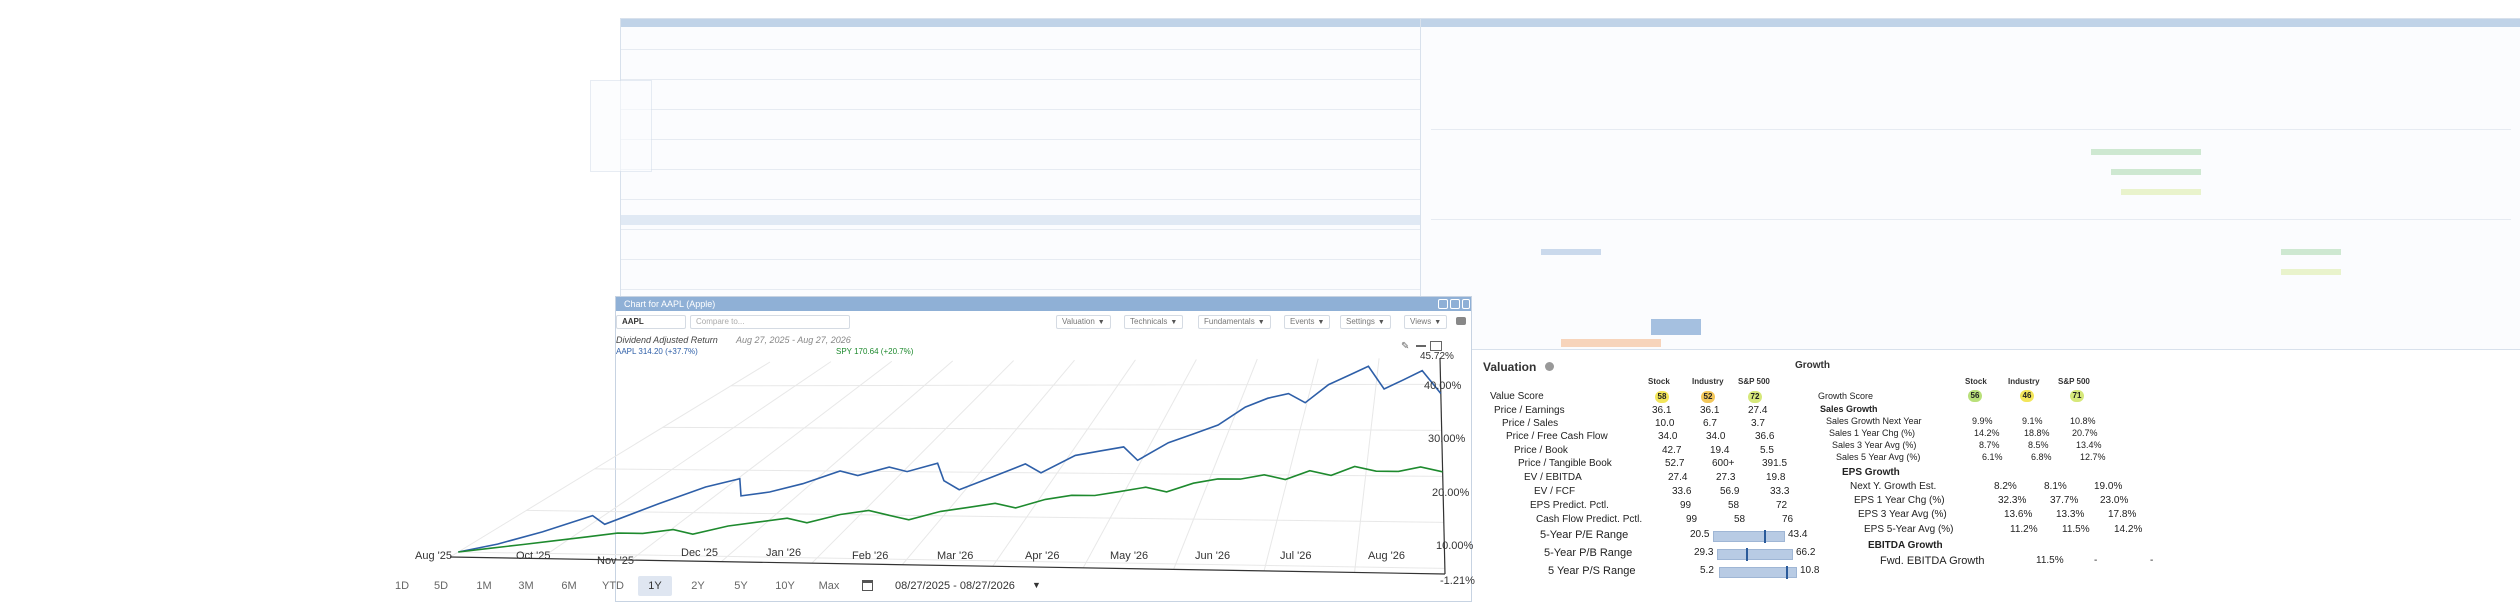 The height and width of the screenshot is (602, 2520). I want to click on valuation-row-value: 391.5, so click(1775, 463).